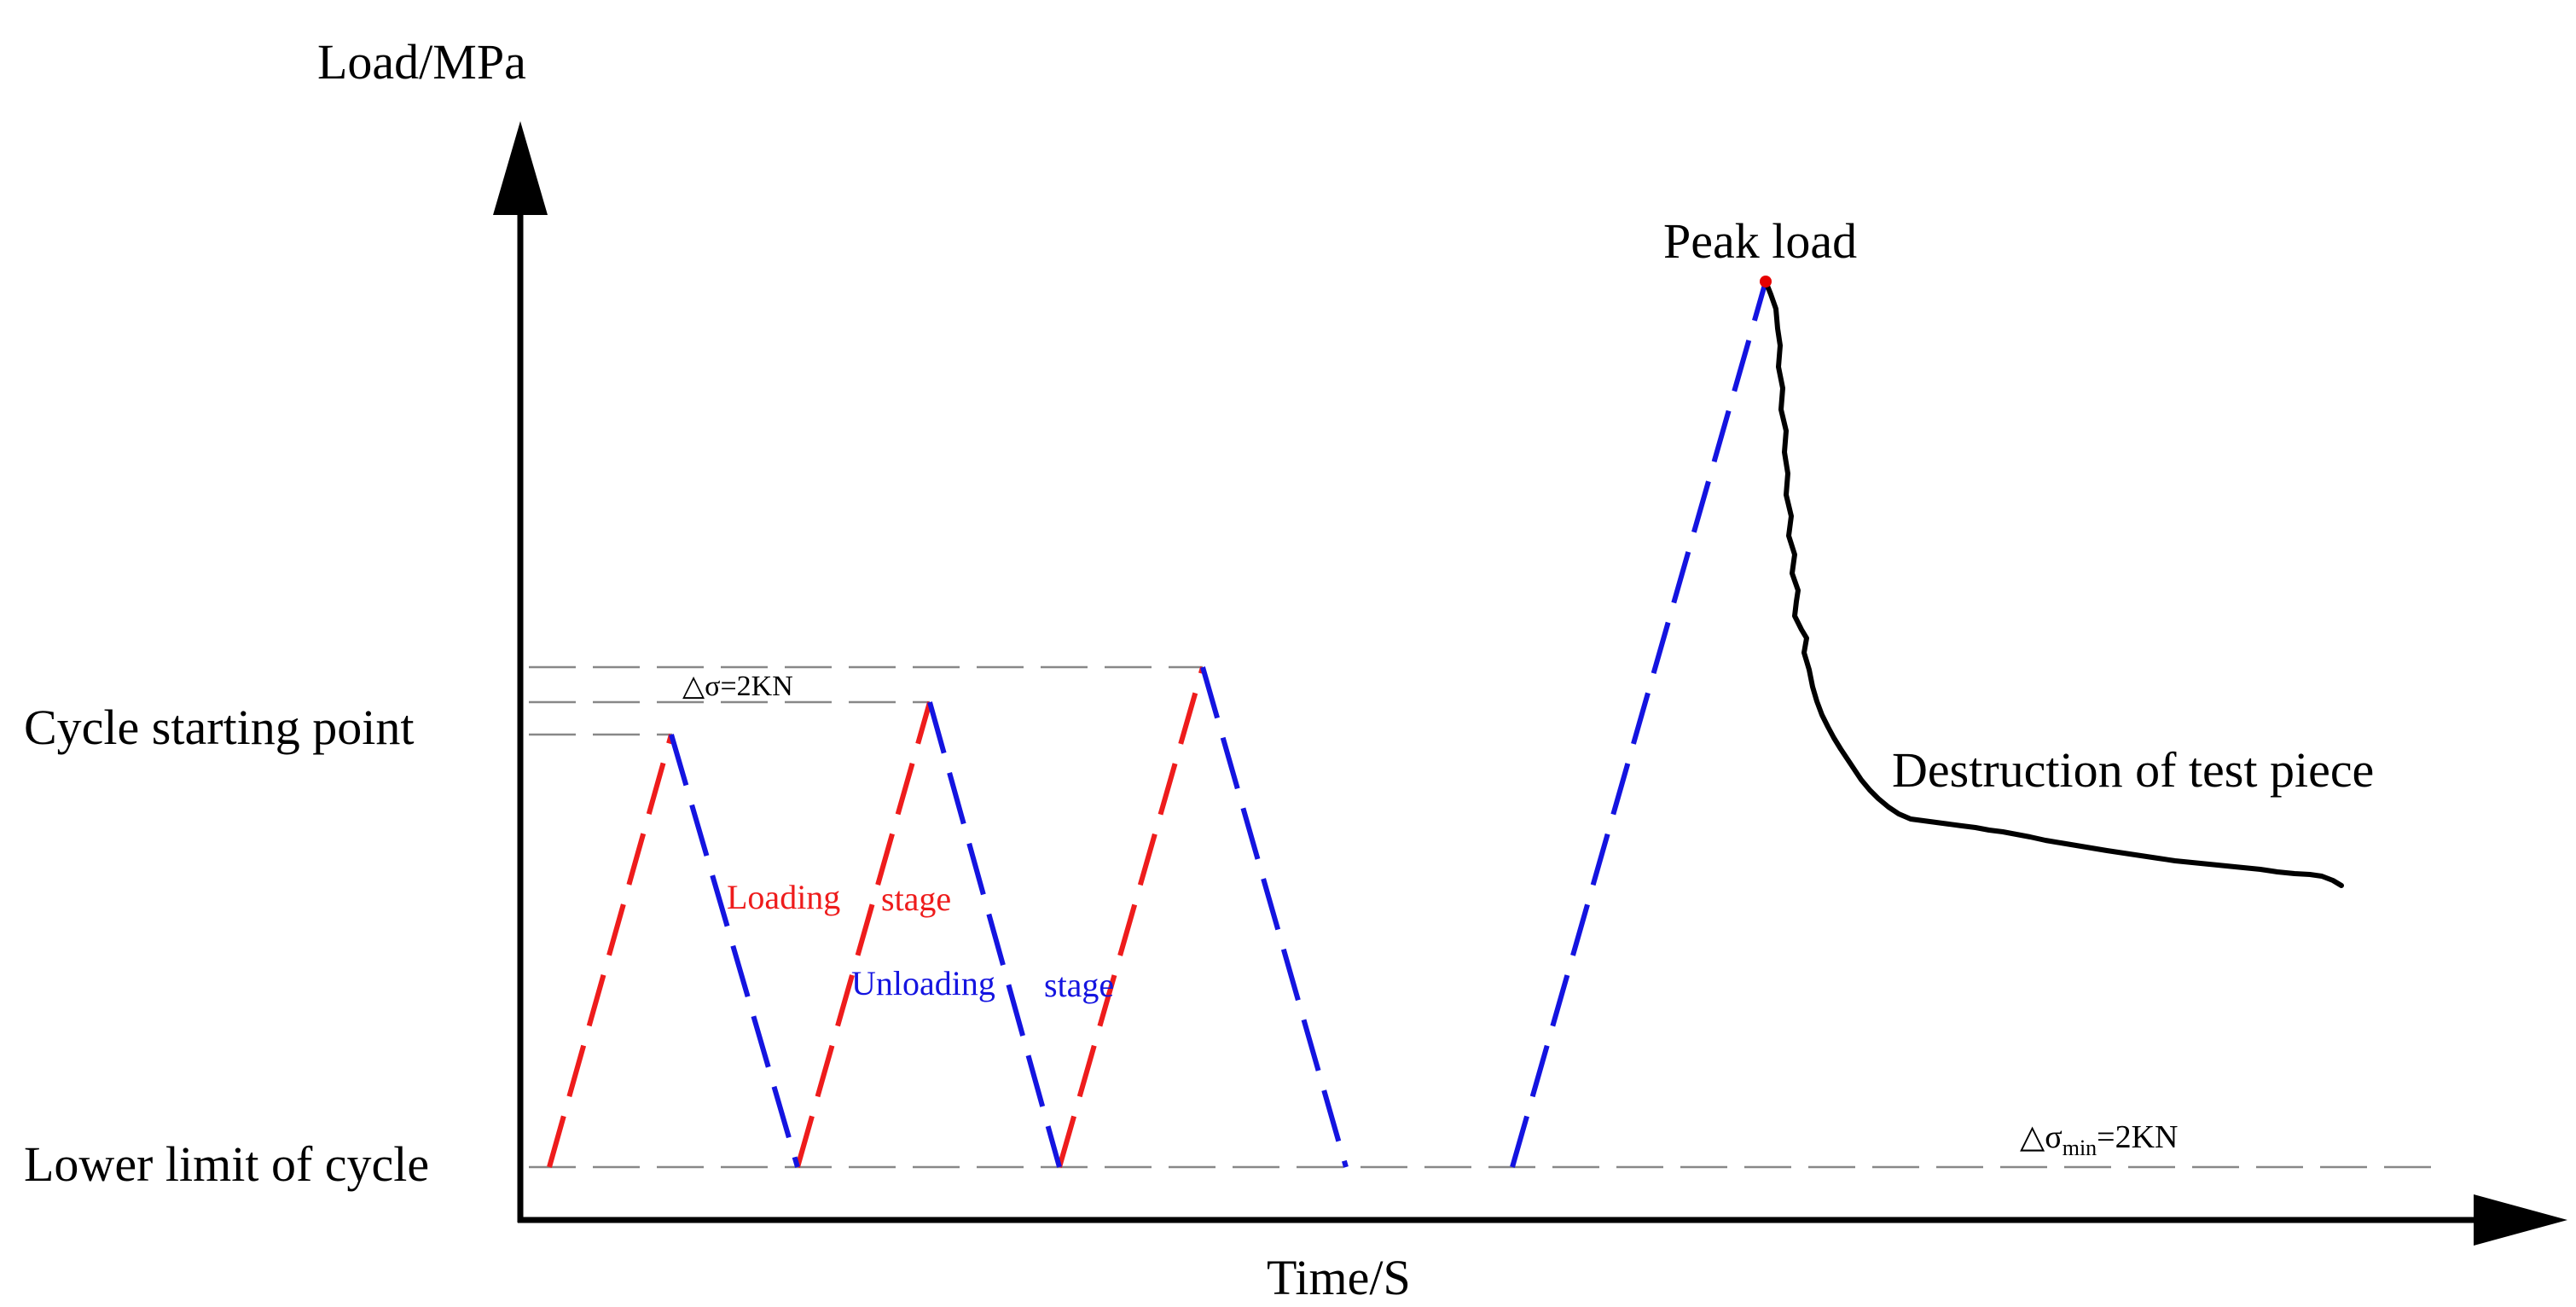 The height and width of the screenshot is (1307, 2576). Describe the element at coordinates (1760, 241) in the screenshot. I see `peak-load-label: Peak load` at that location.